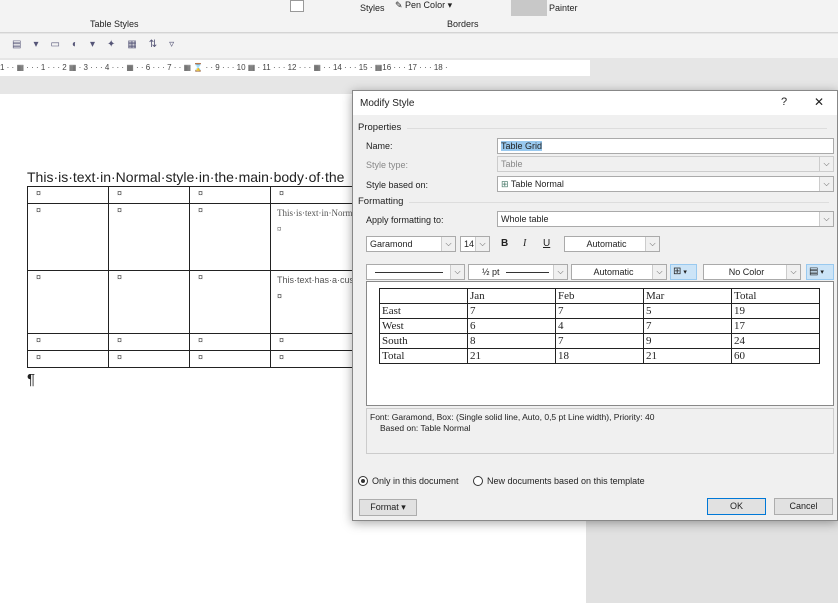  What do you see at coordinates (529, 8) in the screenshot?
I see `borders-dropdown-button` at bounding box center [529, 8].